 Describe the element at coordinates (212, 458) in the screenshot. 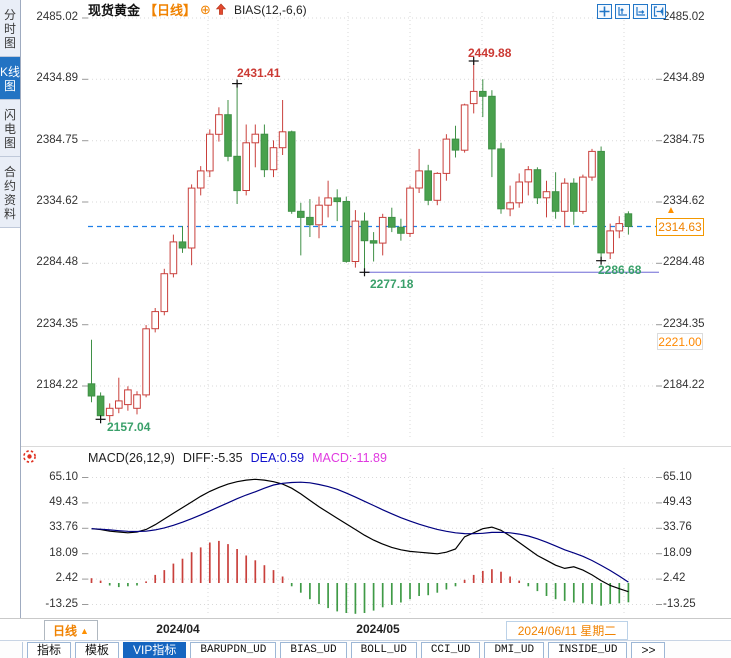

I see `macd-diff-value: DIFF:-5.35` at that location.